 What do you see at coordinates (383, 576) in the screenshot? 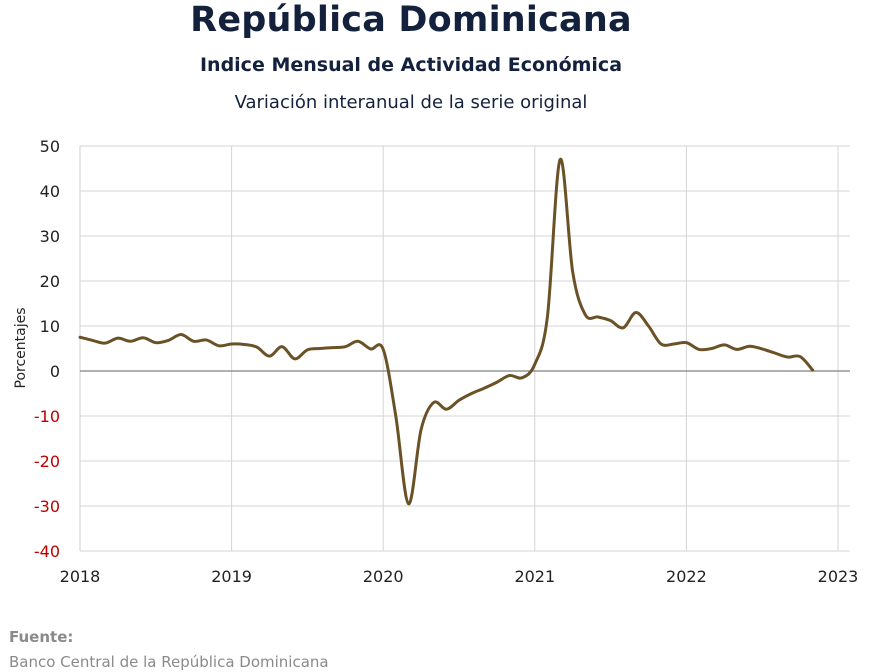
I see `x-tick-label: 2020` at bounding box center [383, 576].